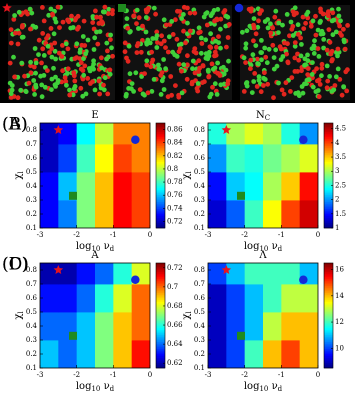 The height and width of the screenshot is (403, 355). What do you see at coordinates (135, 140) in the screenshot?
I see `marker-circle` at bounding box center [135, 140].